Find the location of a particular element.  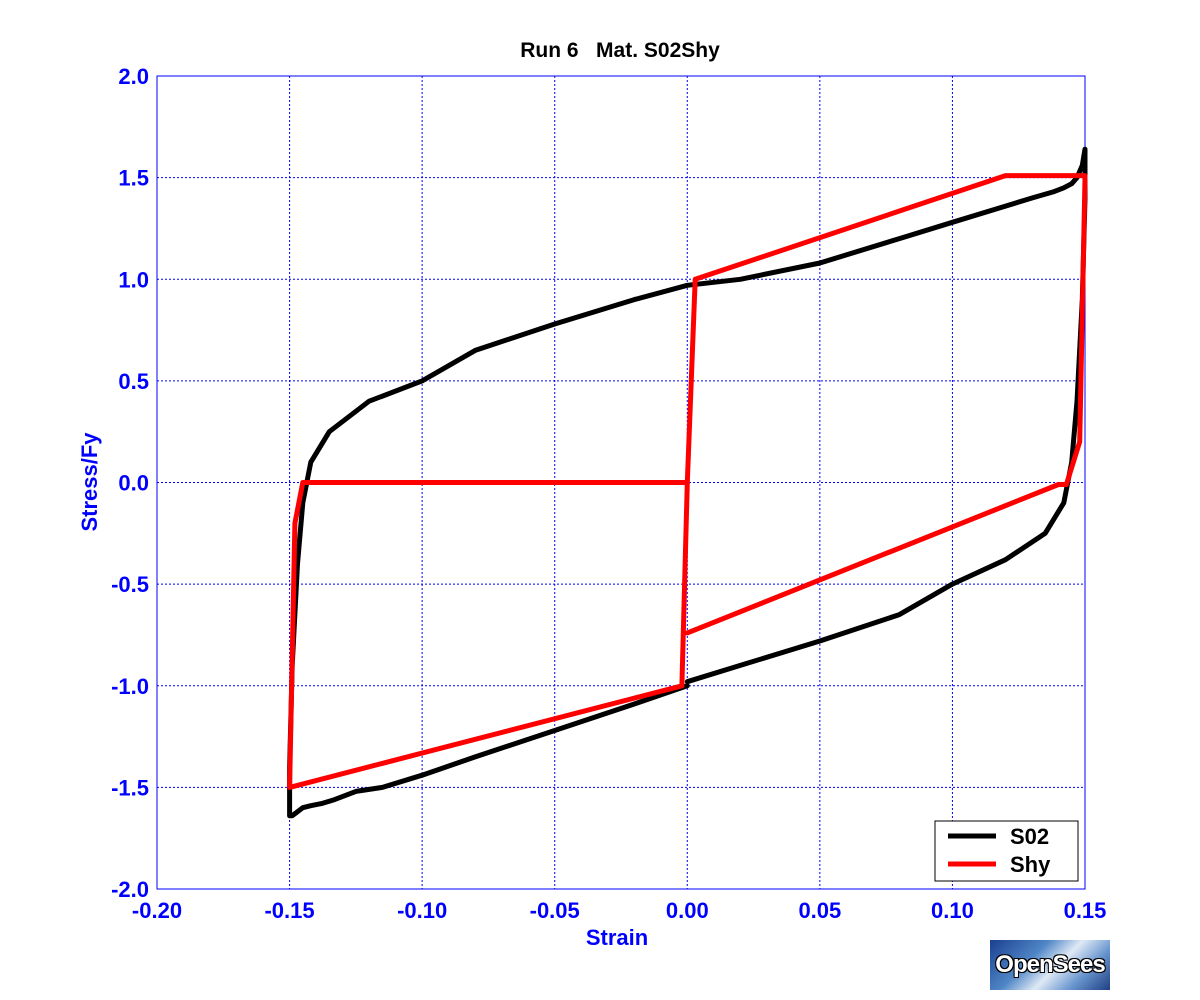

x-tick-label: -0.05 is located at coordinates (555, 910).